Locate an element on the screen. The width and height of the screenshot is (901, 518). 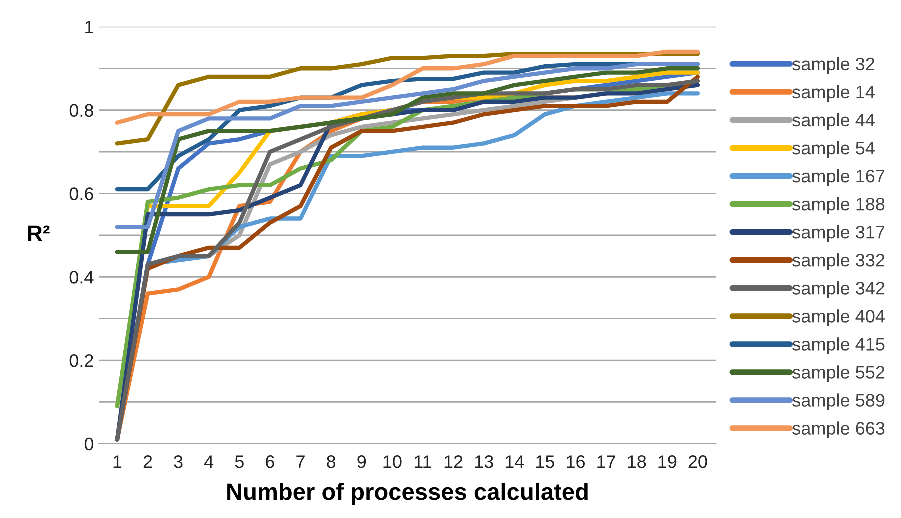
legend-label: sample 317 is located at coordinates (838, 234).